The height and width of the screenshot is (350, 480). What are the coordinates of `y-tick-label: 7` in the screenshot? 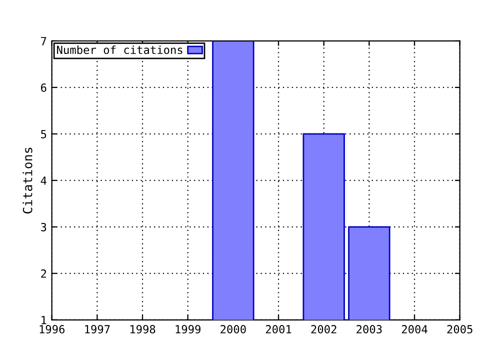 It's located at (43, 41).